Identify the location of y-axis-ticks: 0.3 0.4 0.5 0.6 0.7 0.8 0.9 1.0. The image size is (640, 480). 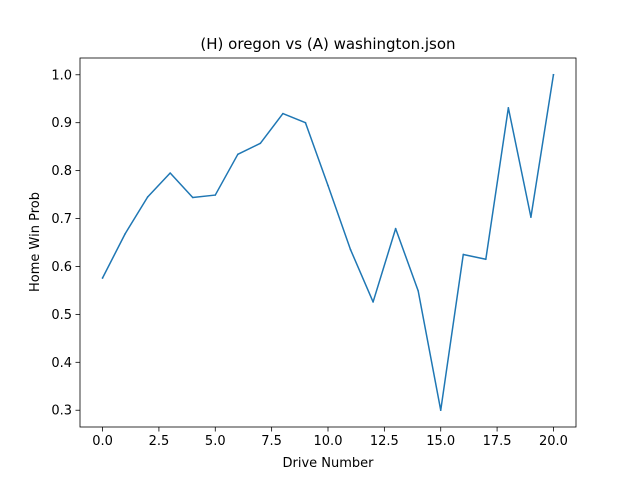
(65, 243).